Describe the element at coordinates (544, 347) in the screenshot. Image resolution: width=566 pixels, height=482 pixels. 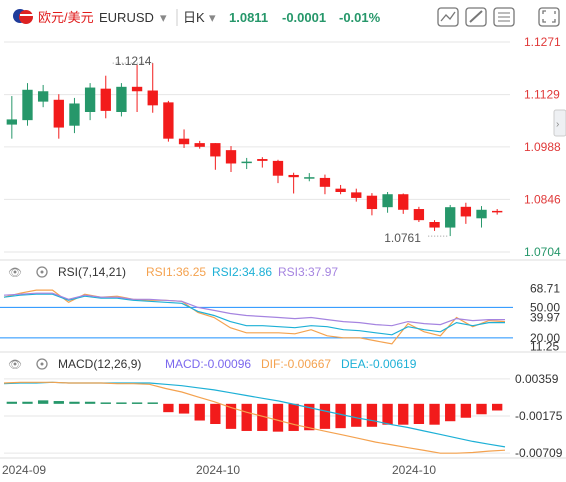
I see `rsi-tick-label: 11.25` at that location.